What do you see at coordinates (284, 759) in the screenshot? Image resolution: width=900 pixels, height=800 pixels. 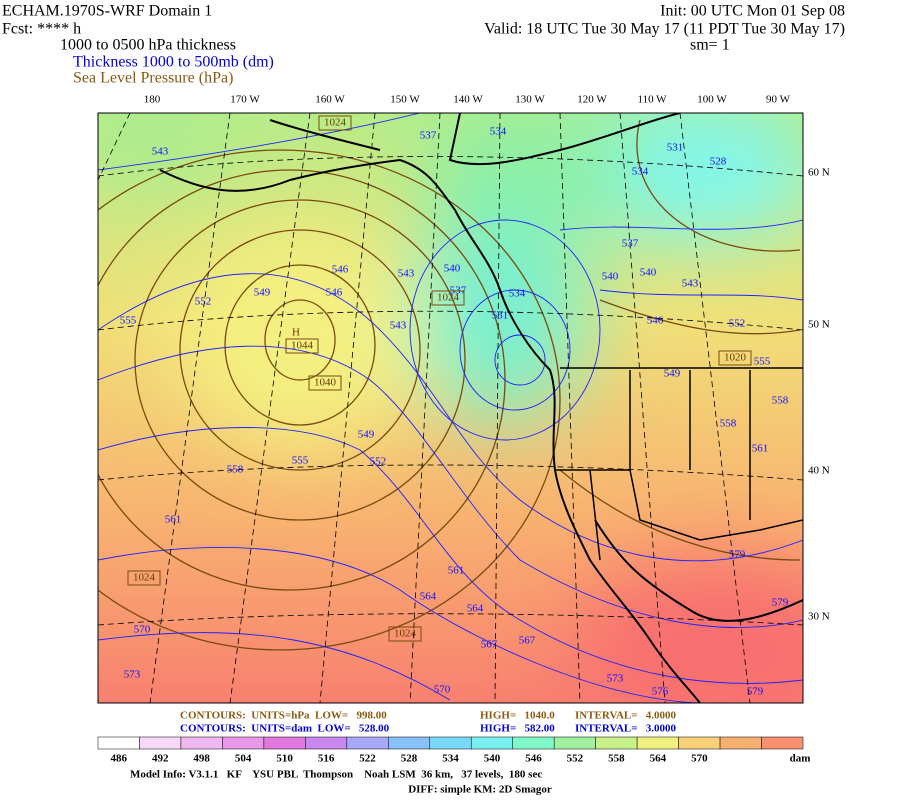 I see `colorbar-label: 510` at bounding box center [284, 759].